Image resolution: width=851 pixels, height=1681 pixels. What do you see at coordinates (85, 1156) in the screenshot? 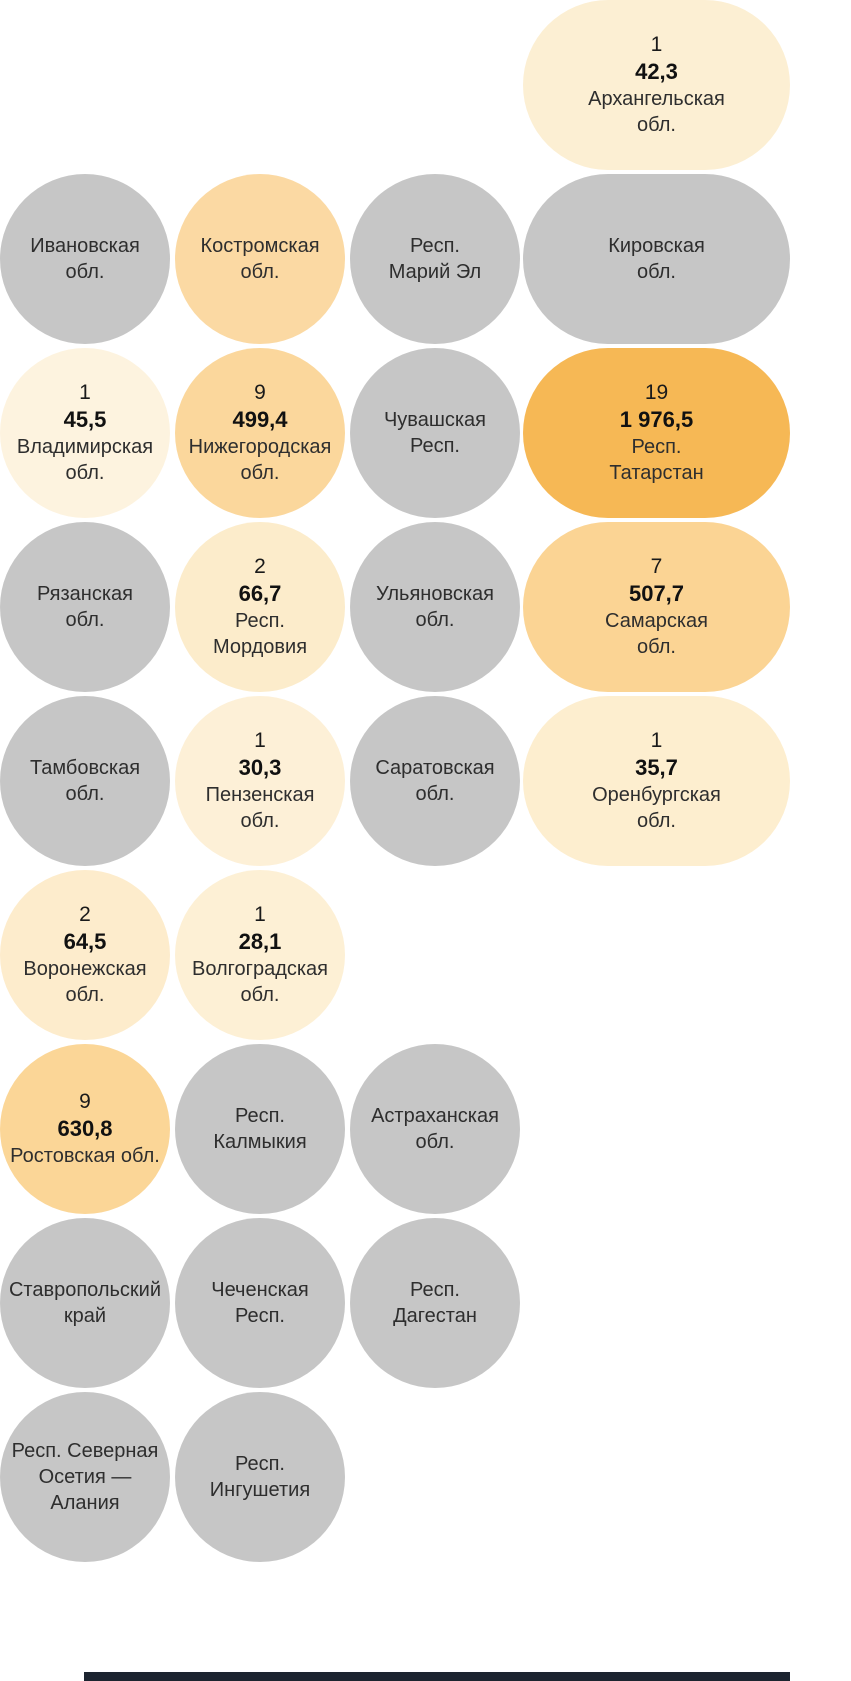
I see `region-name: Ростовская обл.` at bounding box center [85, 1156].